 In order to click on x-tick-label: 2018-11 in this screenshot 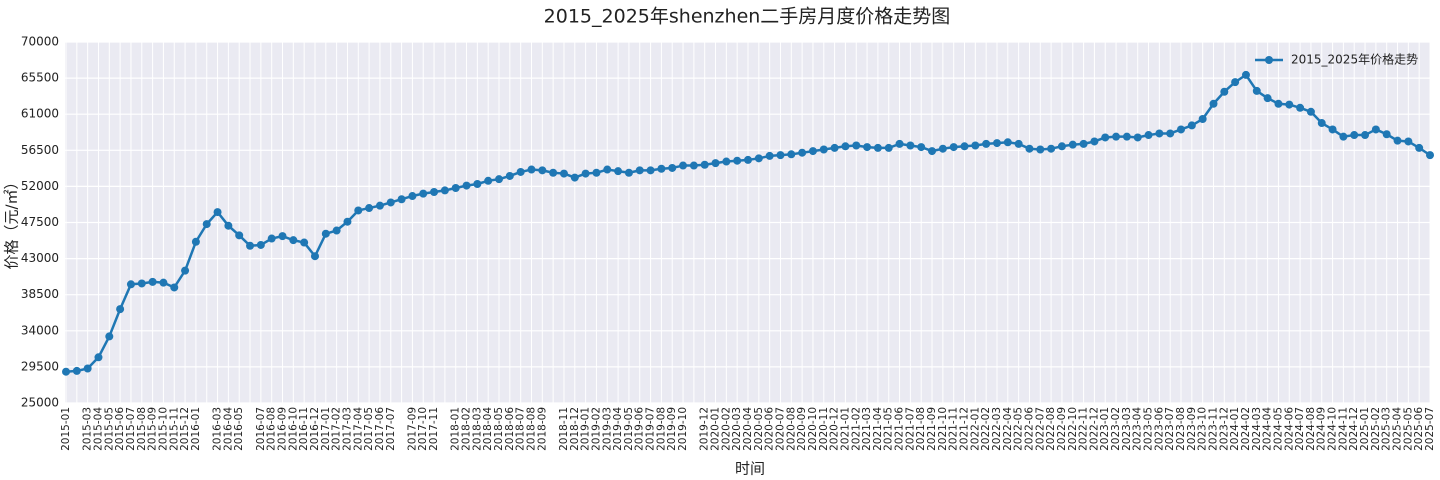, I will do `click(564, 429)`.